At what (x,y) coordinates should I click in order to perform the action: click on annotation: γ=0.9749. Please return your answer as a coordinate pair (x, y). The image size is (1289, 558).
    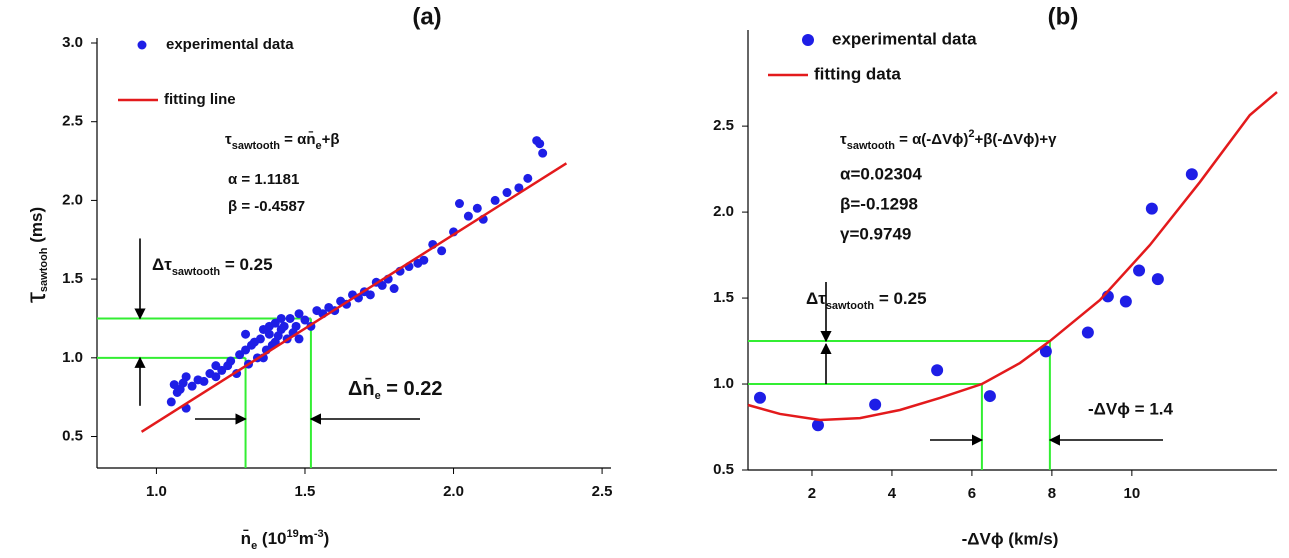
    Looking at the image, I should click on (875, 233).